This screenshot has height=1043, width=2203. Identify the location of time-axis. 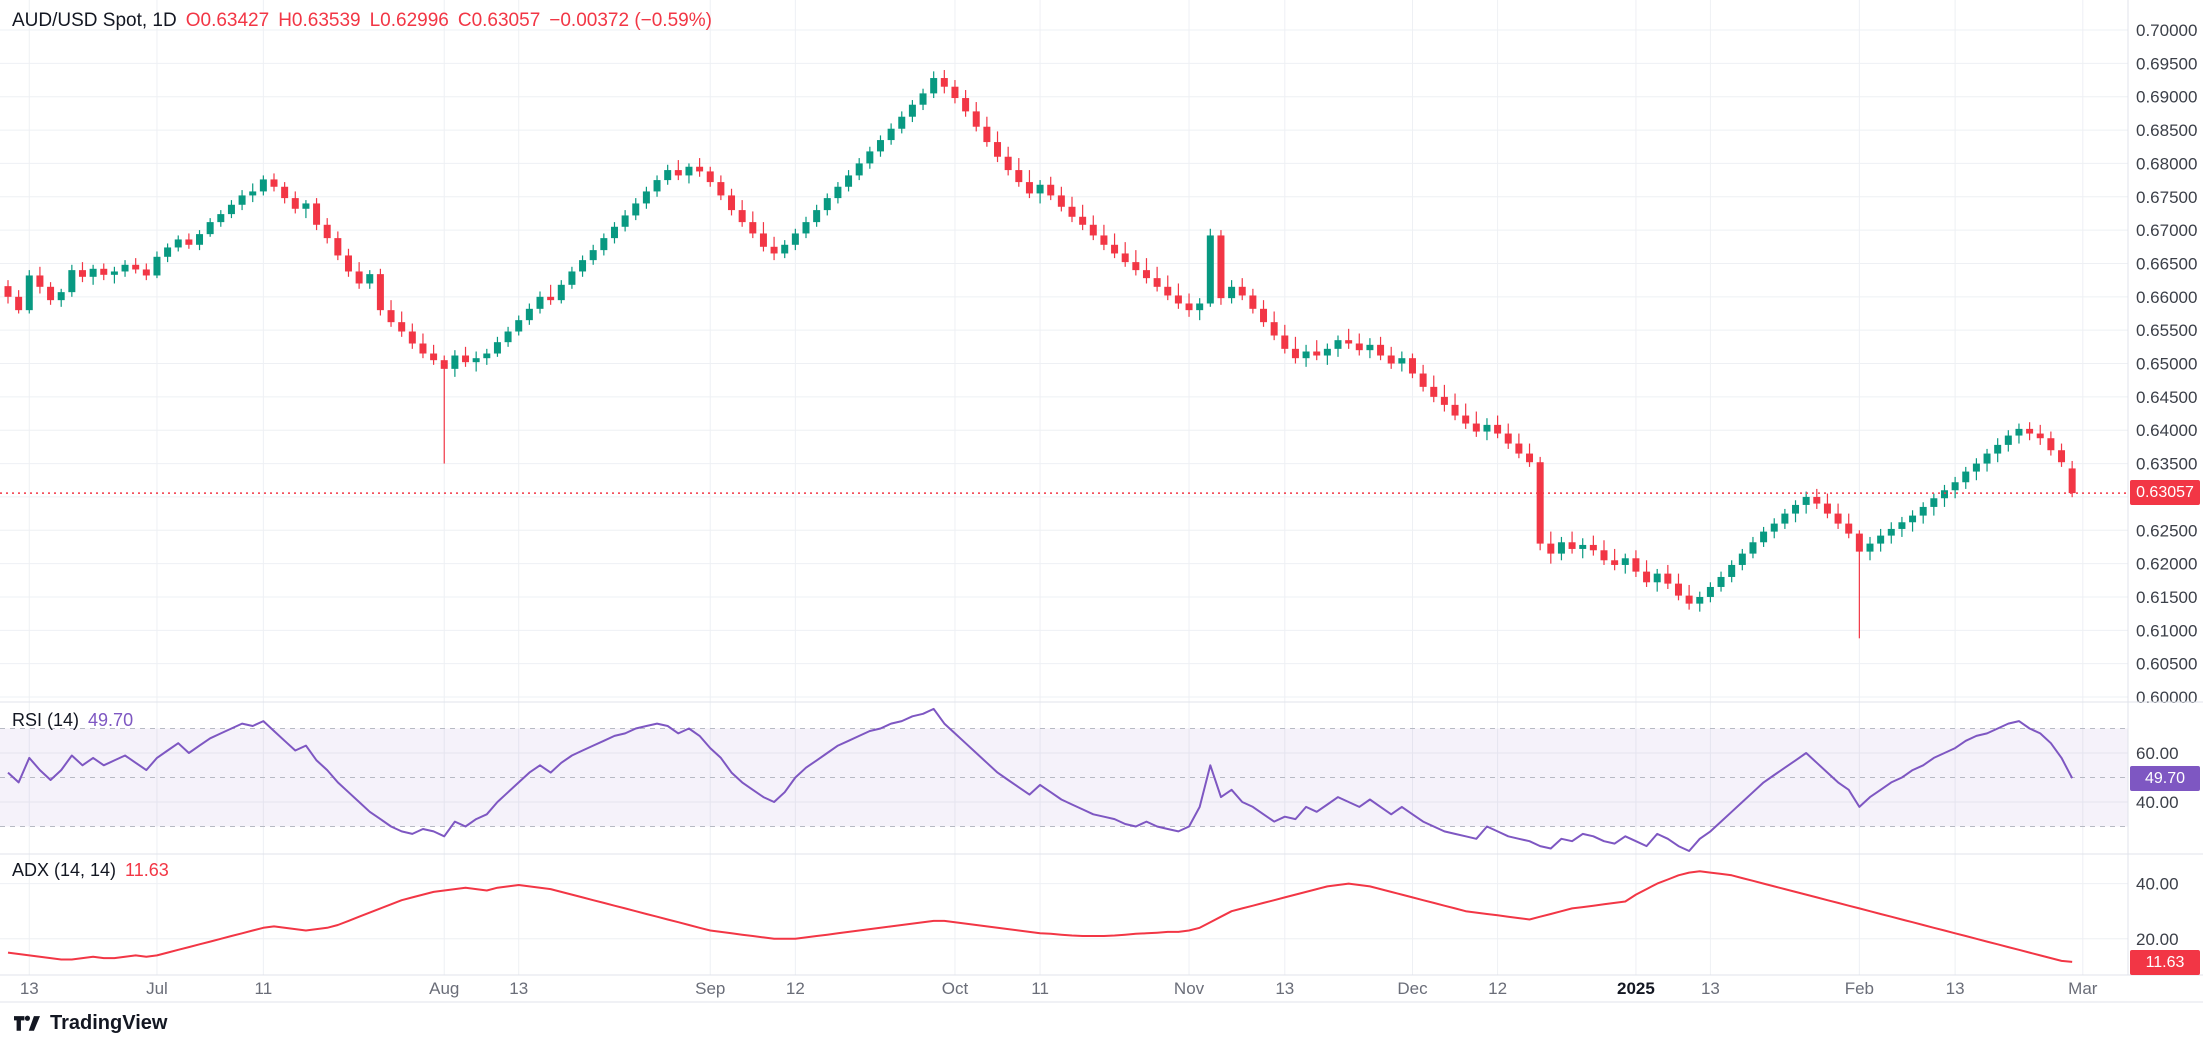
(1064, 989).